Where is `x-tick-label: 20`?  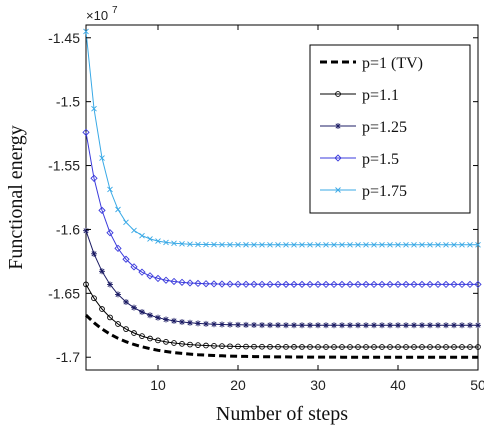 x-tick-label: 20 is located at coordinates (238, 385).